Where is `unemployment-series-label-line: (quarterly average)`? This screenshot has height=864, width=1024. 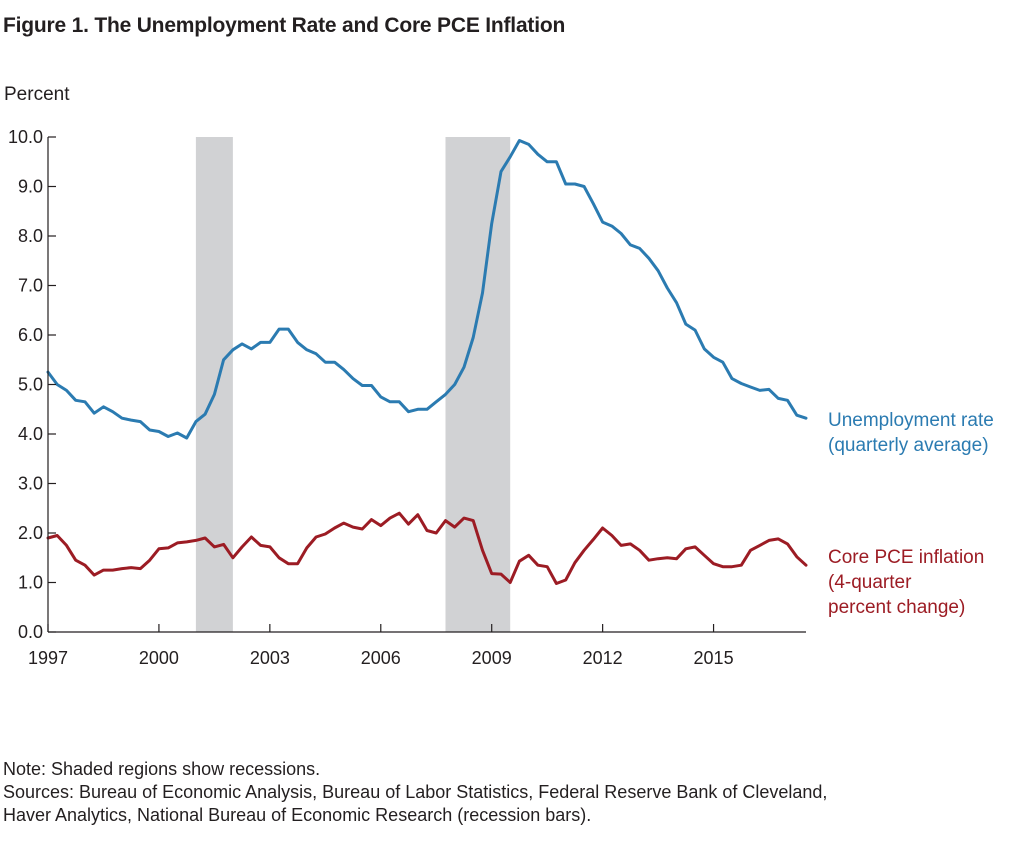 unemployment-series-label-line: (quarterly average) is located at coordinates (908, 445).